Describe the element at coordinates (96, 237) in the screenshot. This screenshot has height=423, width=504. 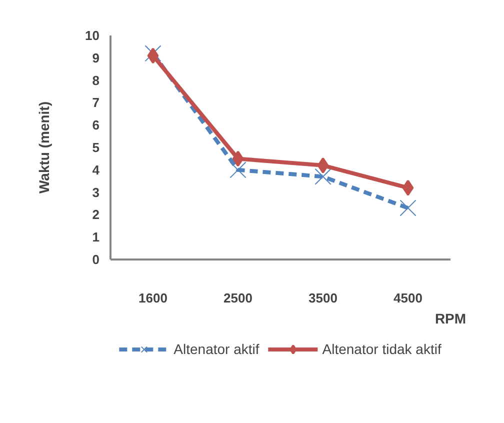
I see `y-tick-label: 1` at that location.